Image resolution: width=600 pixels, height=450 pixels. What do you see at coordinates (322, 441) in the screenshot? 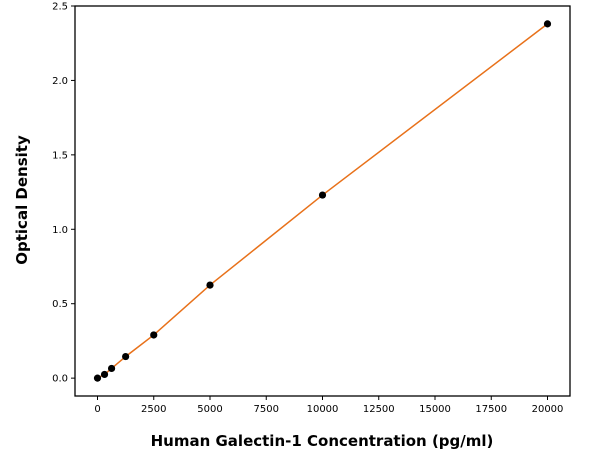
I see `x-axis-title: Human Galectin-1 Concentration (pg/ml)` at bounding box center [322, 441].